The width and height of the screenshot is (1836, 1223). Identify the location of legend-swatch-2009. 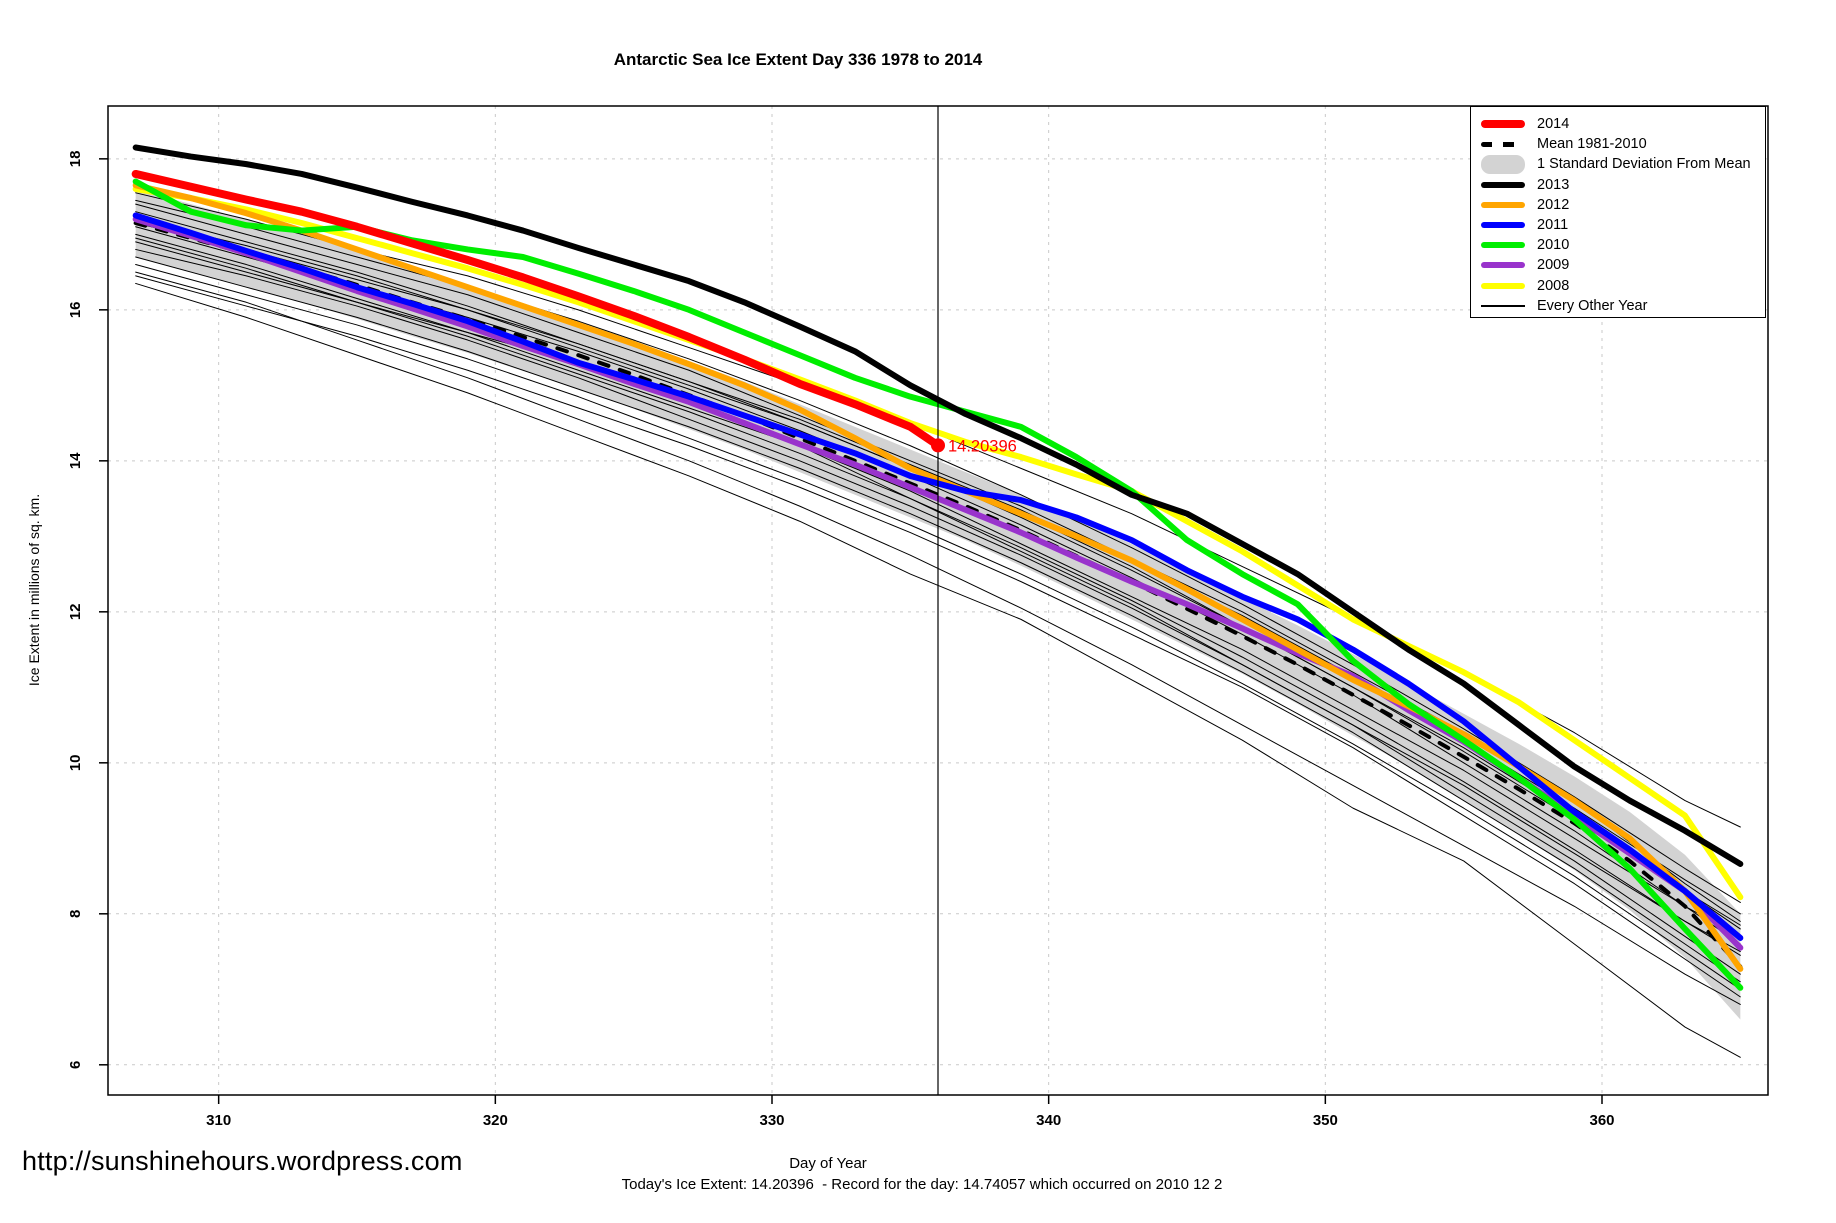
(1503, 265).